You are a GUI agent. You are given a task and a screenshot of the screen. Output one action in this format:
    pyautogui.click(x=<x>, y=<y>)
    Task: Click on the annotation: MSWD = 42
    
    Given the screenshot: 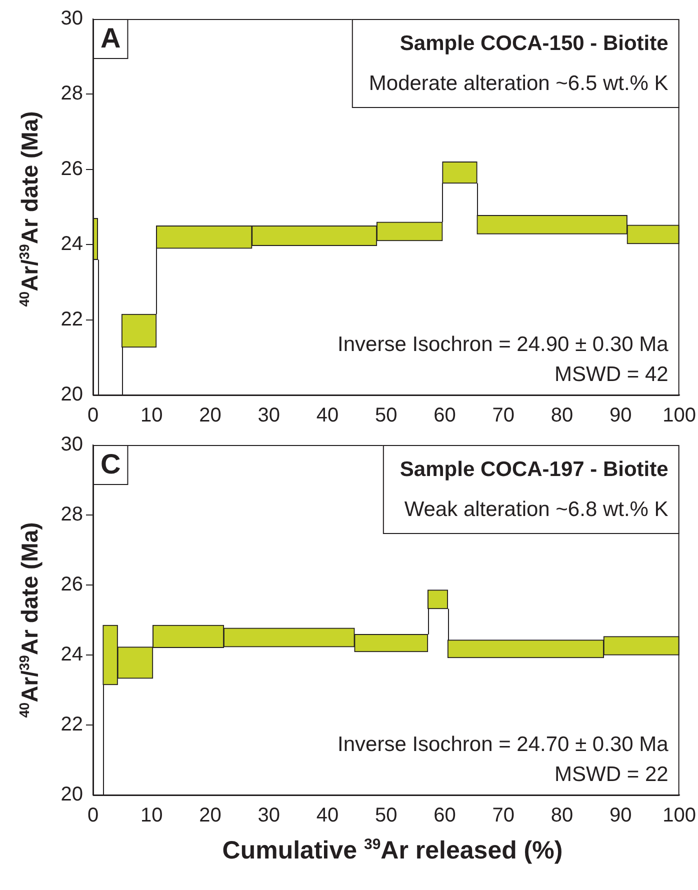 What is the action you would take?
    pyautogui.click(x=611, y=374)
    